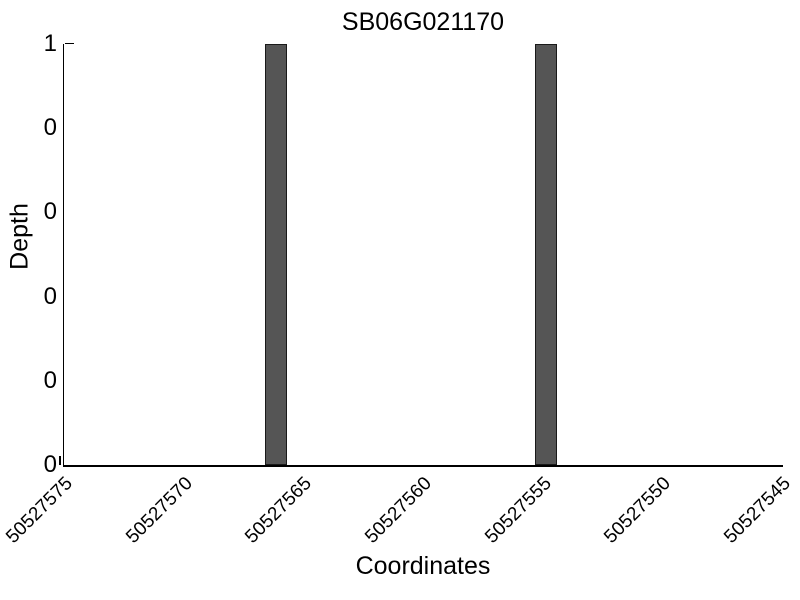  What do you see at coordinates (757, 510) in the screenshot?
I see `x-axis-tick-label: 50527545` at bounding box center [757, 510].